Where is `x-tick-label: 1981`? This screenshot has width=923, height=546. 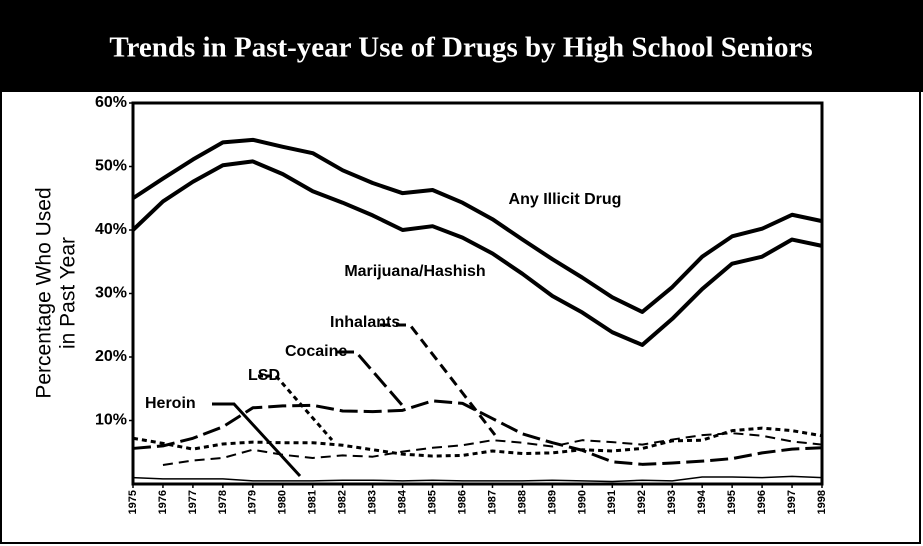
x-tick-label: 1981 is located at coordinates (313, 502).